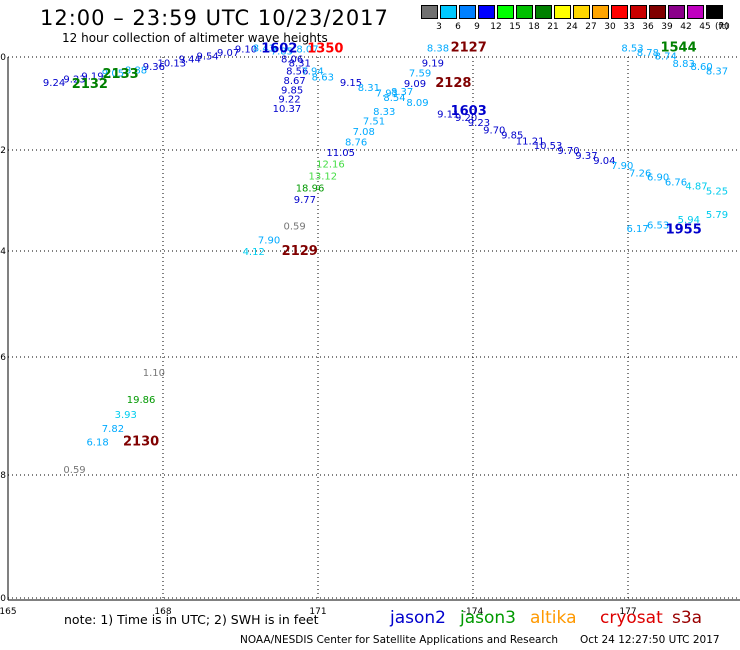 This screenshot has width=740, height=650. I want to click on wave-height-observation: 8.83, so click(684, 64).